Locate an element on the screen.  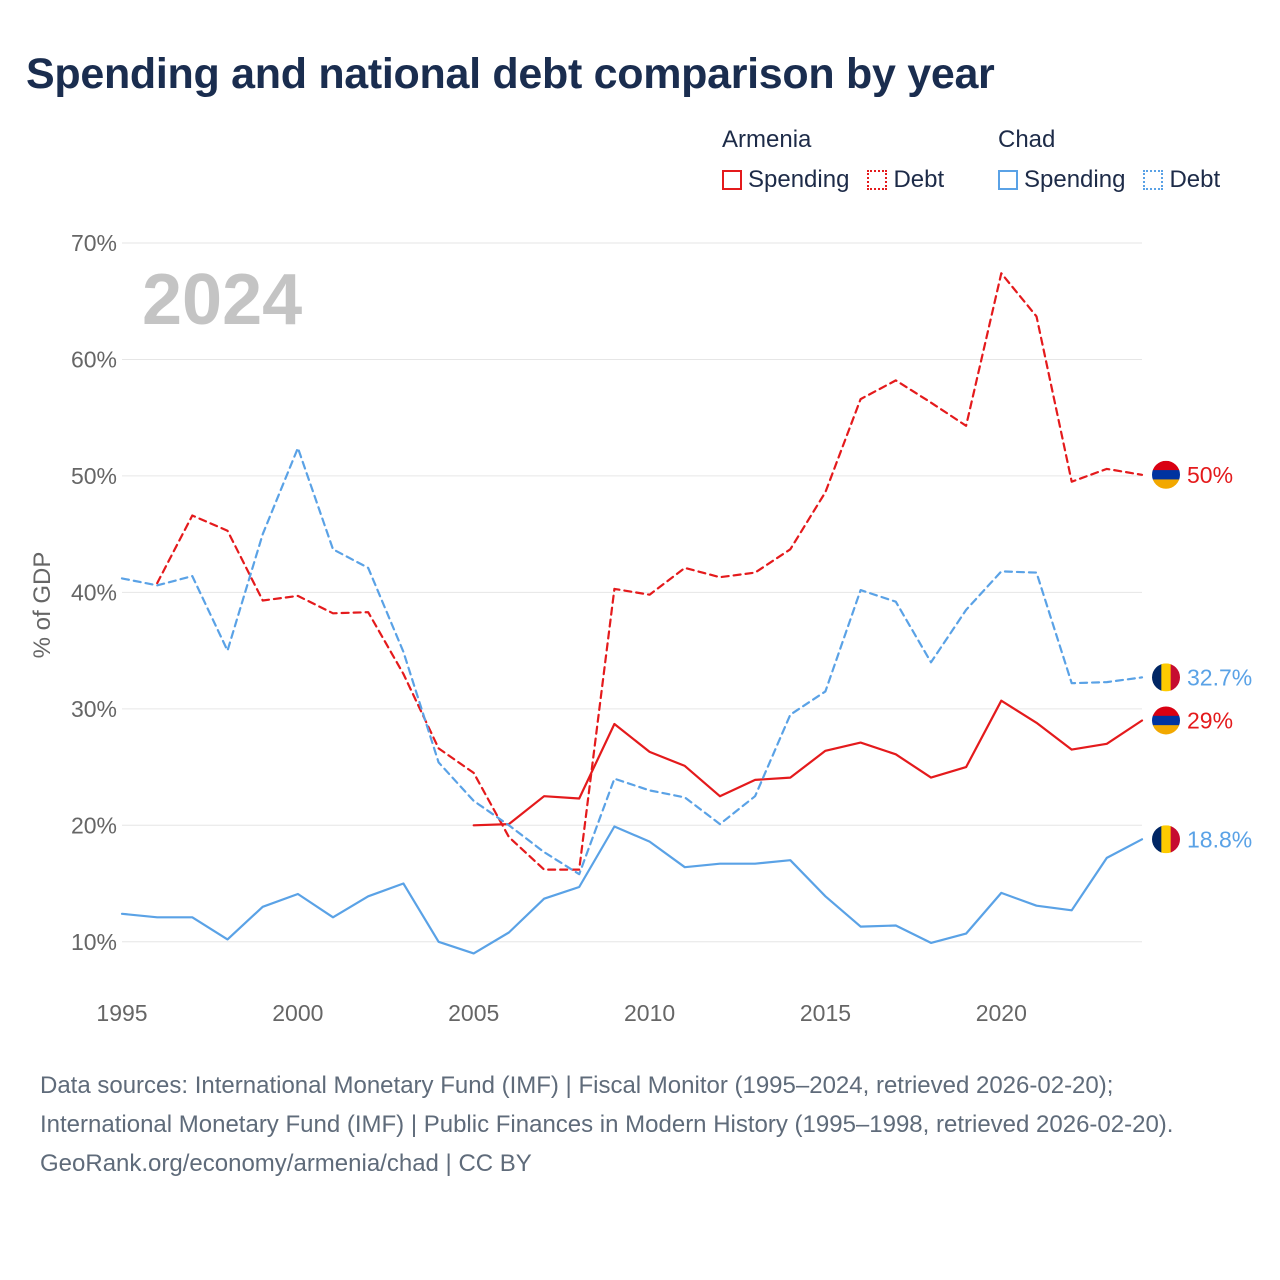
legend-item-chad-debt: Debt is located at coordinates (1181, 180).